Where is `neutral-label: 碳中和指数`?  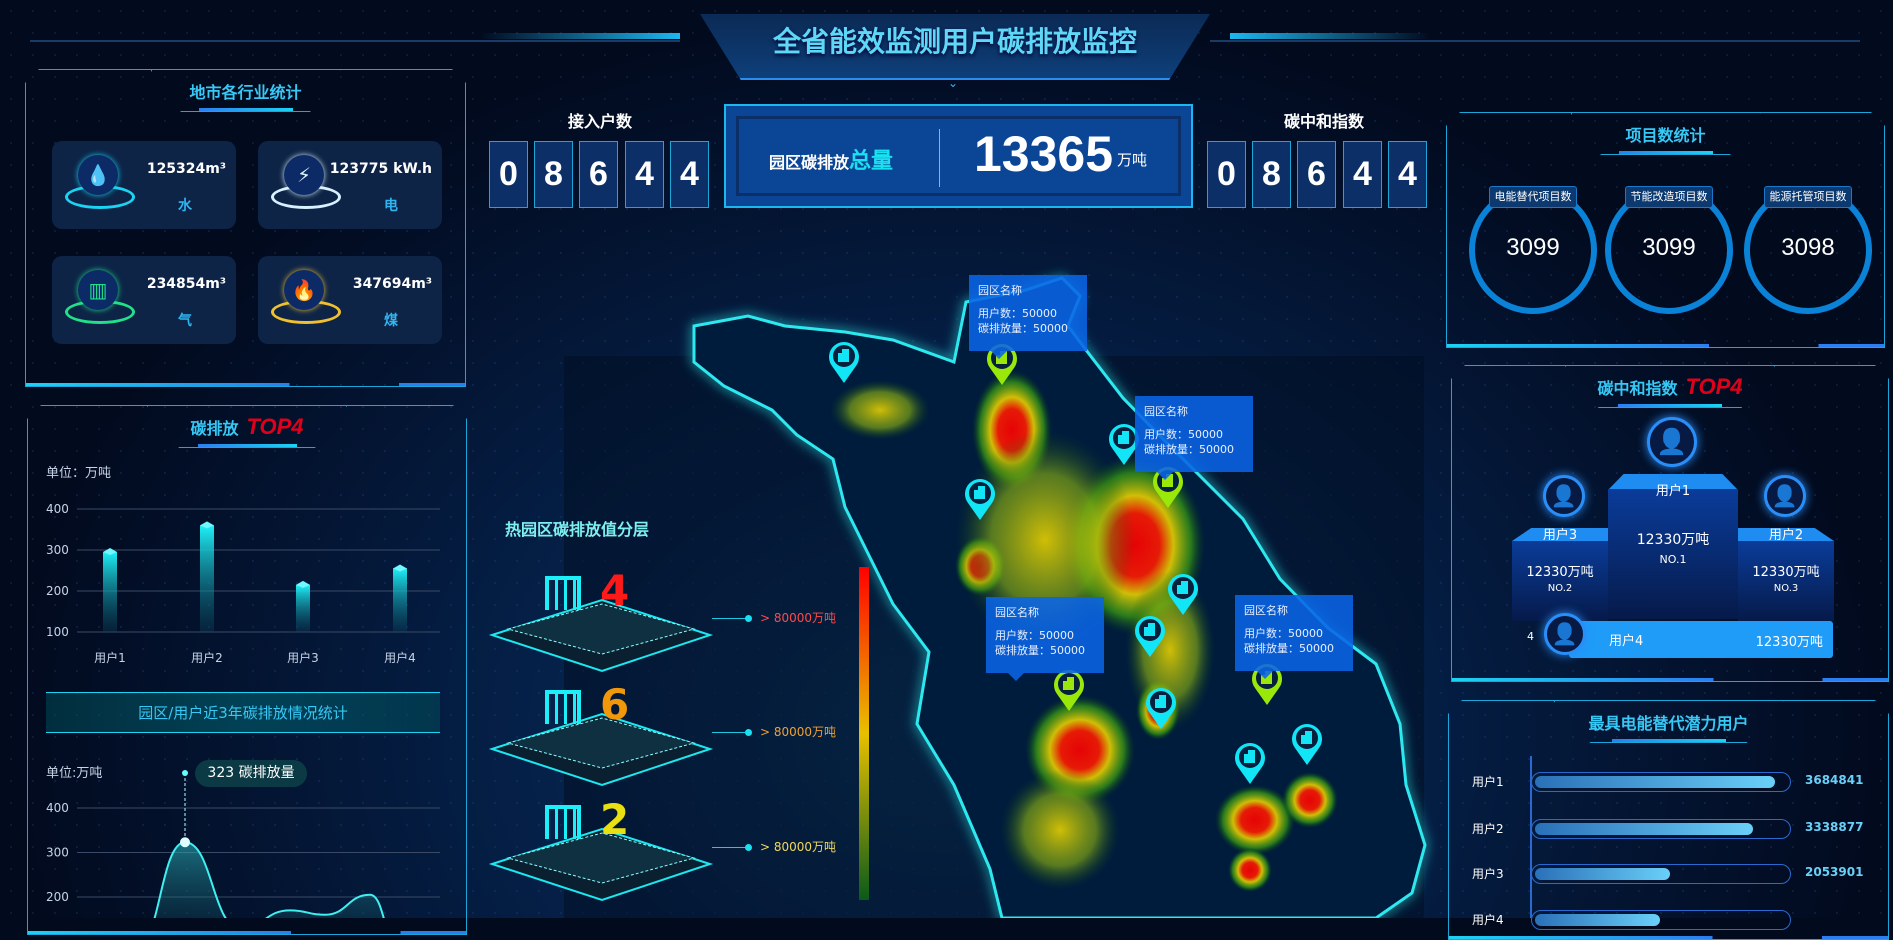
neutral-label: 碳中和指数 is located at coordinates (1323, 121).